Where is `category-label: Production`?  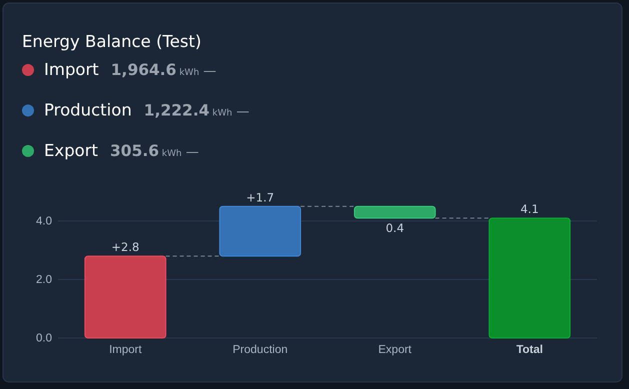 category-label: Production is located at coordinates (88, 110).